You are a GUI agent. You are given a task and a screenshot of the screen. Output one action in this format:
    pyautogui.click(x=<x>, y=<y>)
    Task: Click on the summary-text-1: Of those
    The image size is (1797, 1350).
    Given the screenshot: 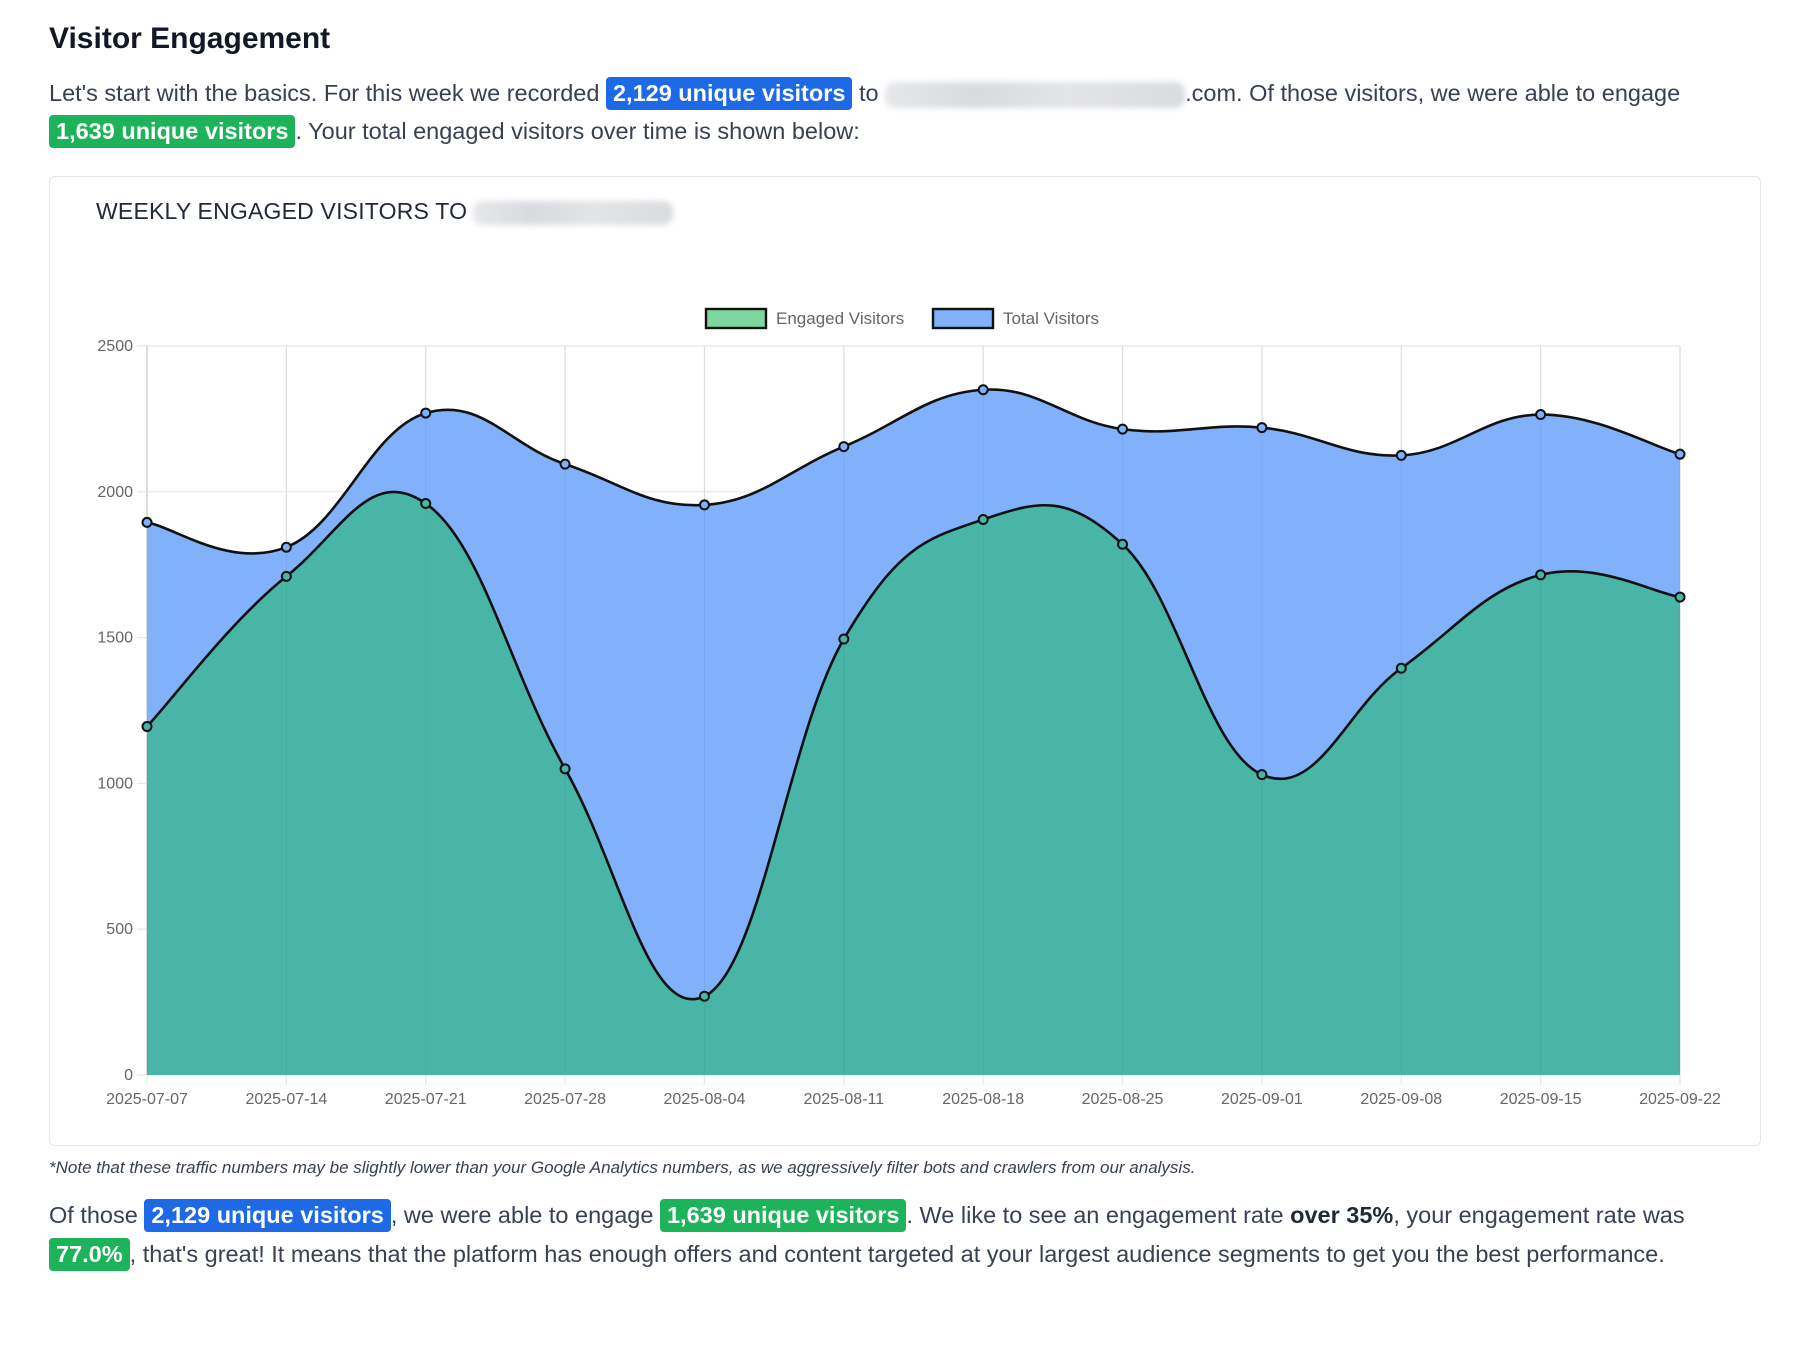 What is the action you would take?
    pyautogui.click(x=97, y=1215)
    